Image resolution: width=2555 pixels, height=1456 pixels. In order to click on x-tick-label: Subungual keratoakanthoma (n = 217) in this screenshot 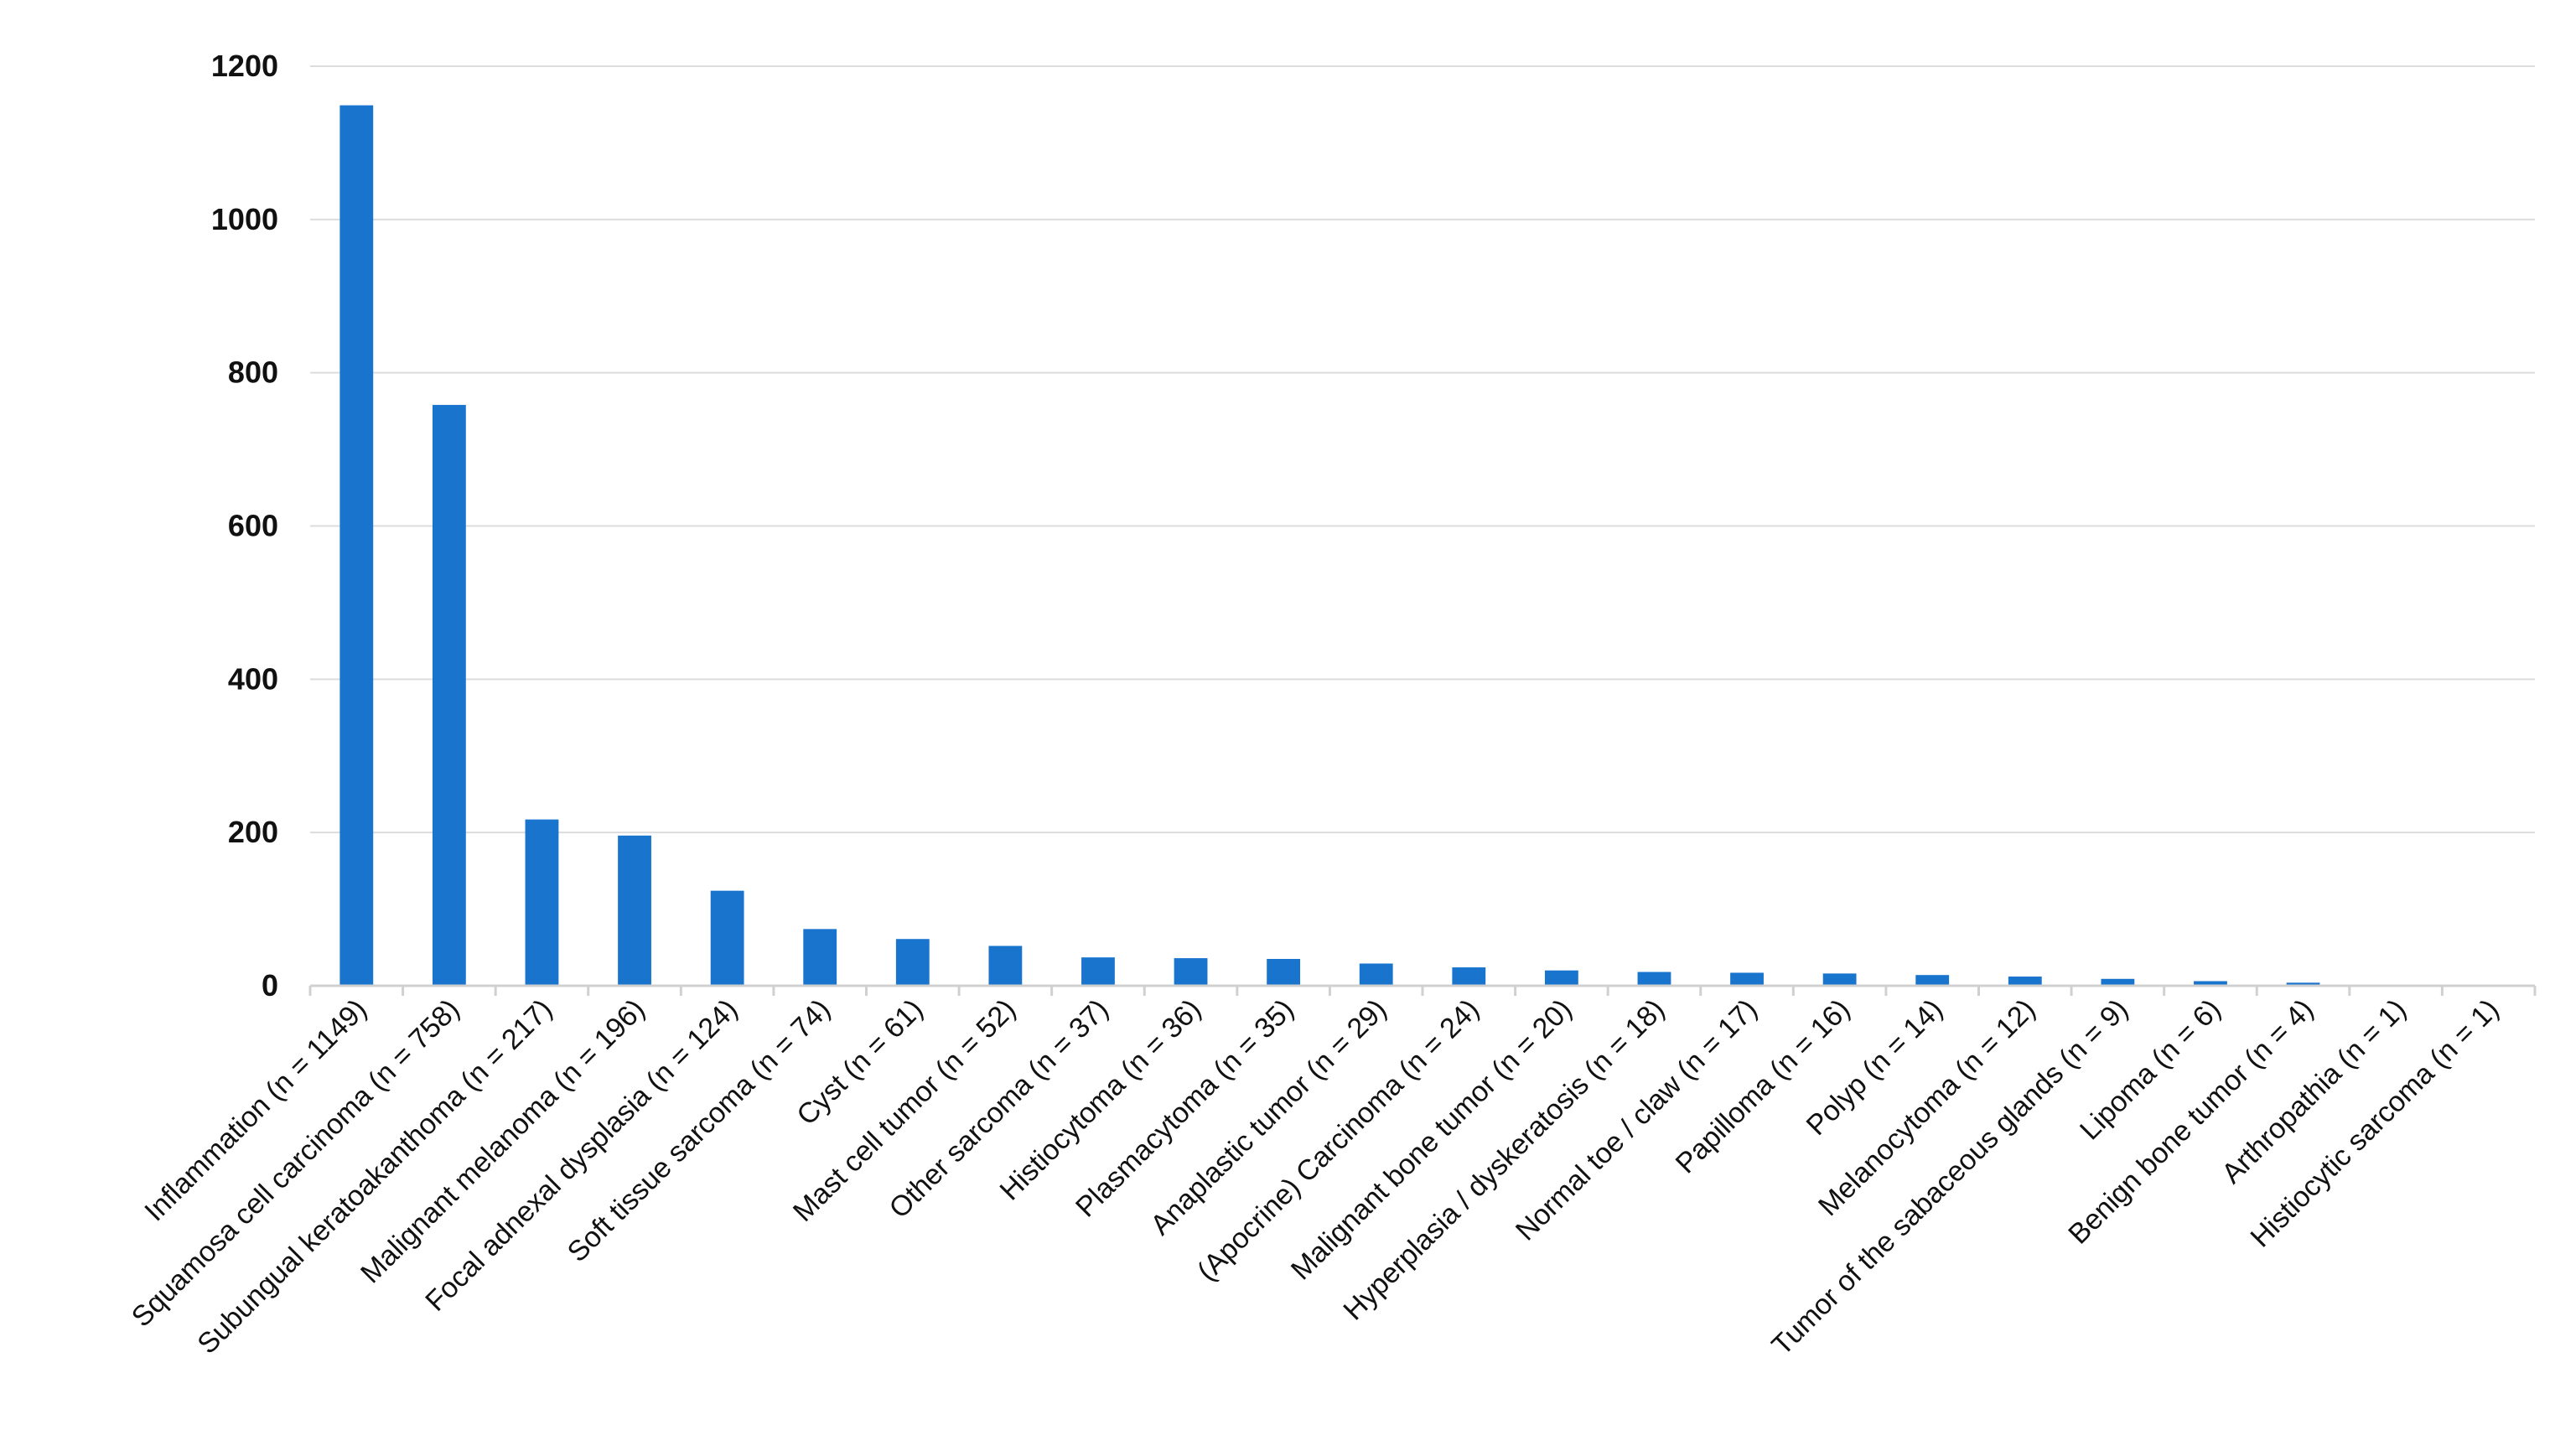, I will do `click(374, 1176)`.